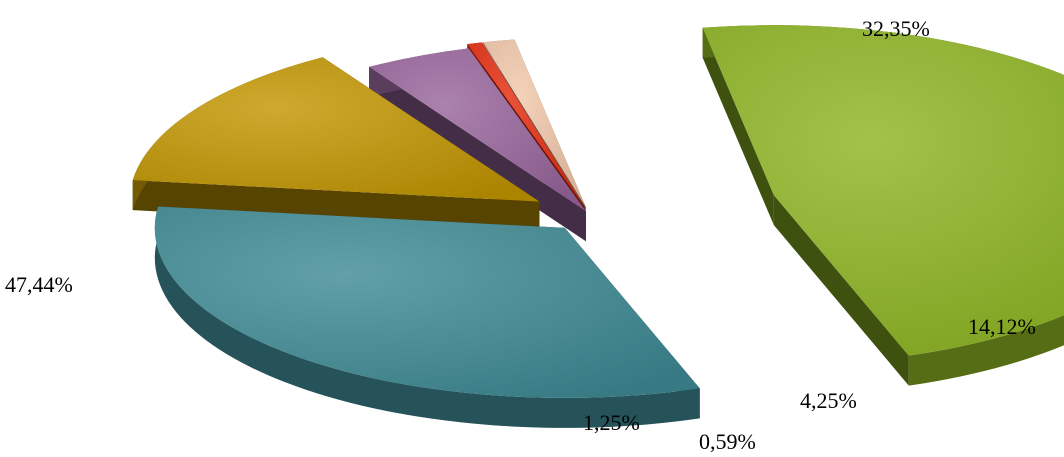 The image size is (1064, 457). I want to click on data-label-4: 4,25%, so click(828, 400).